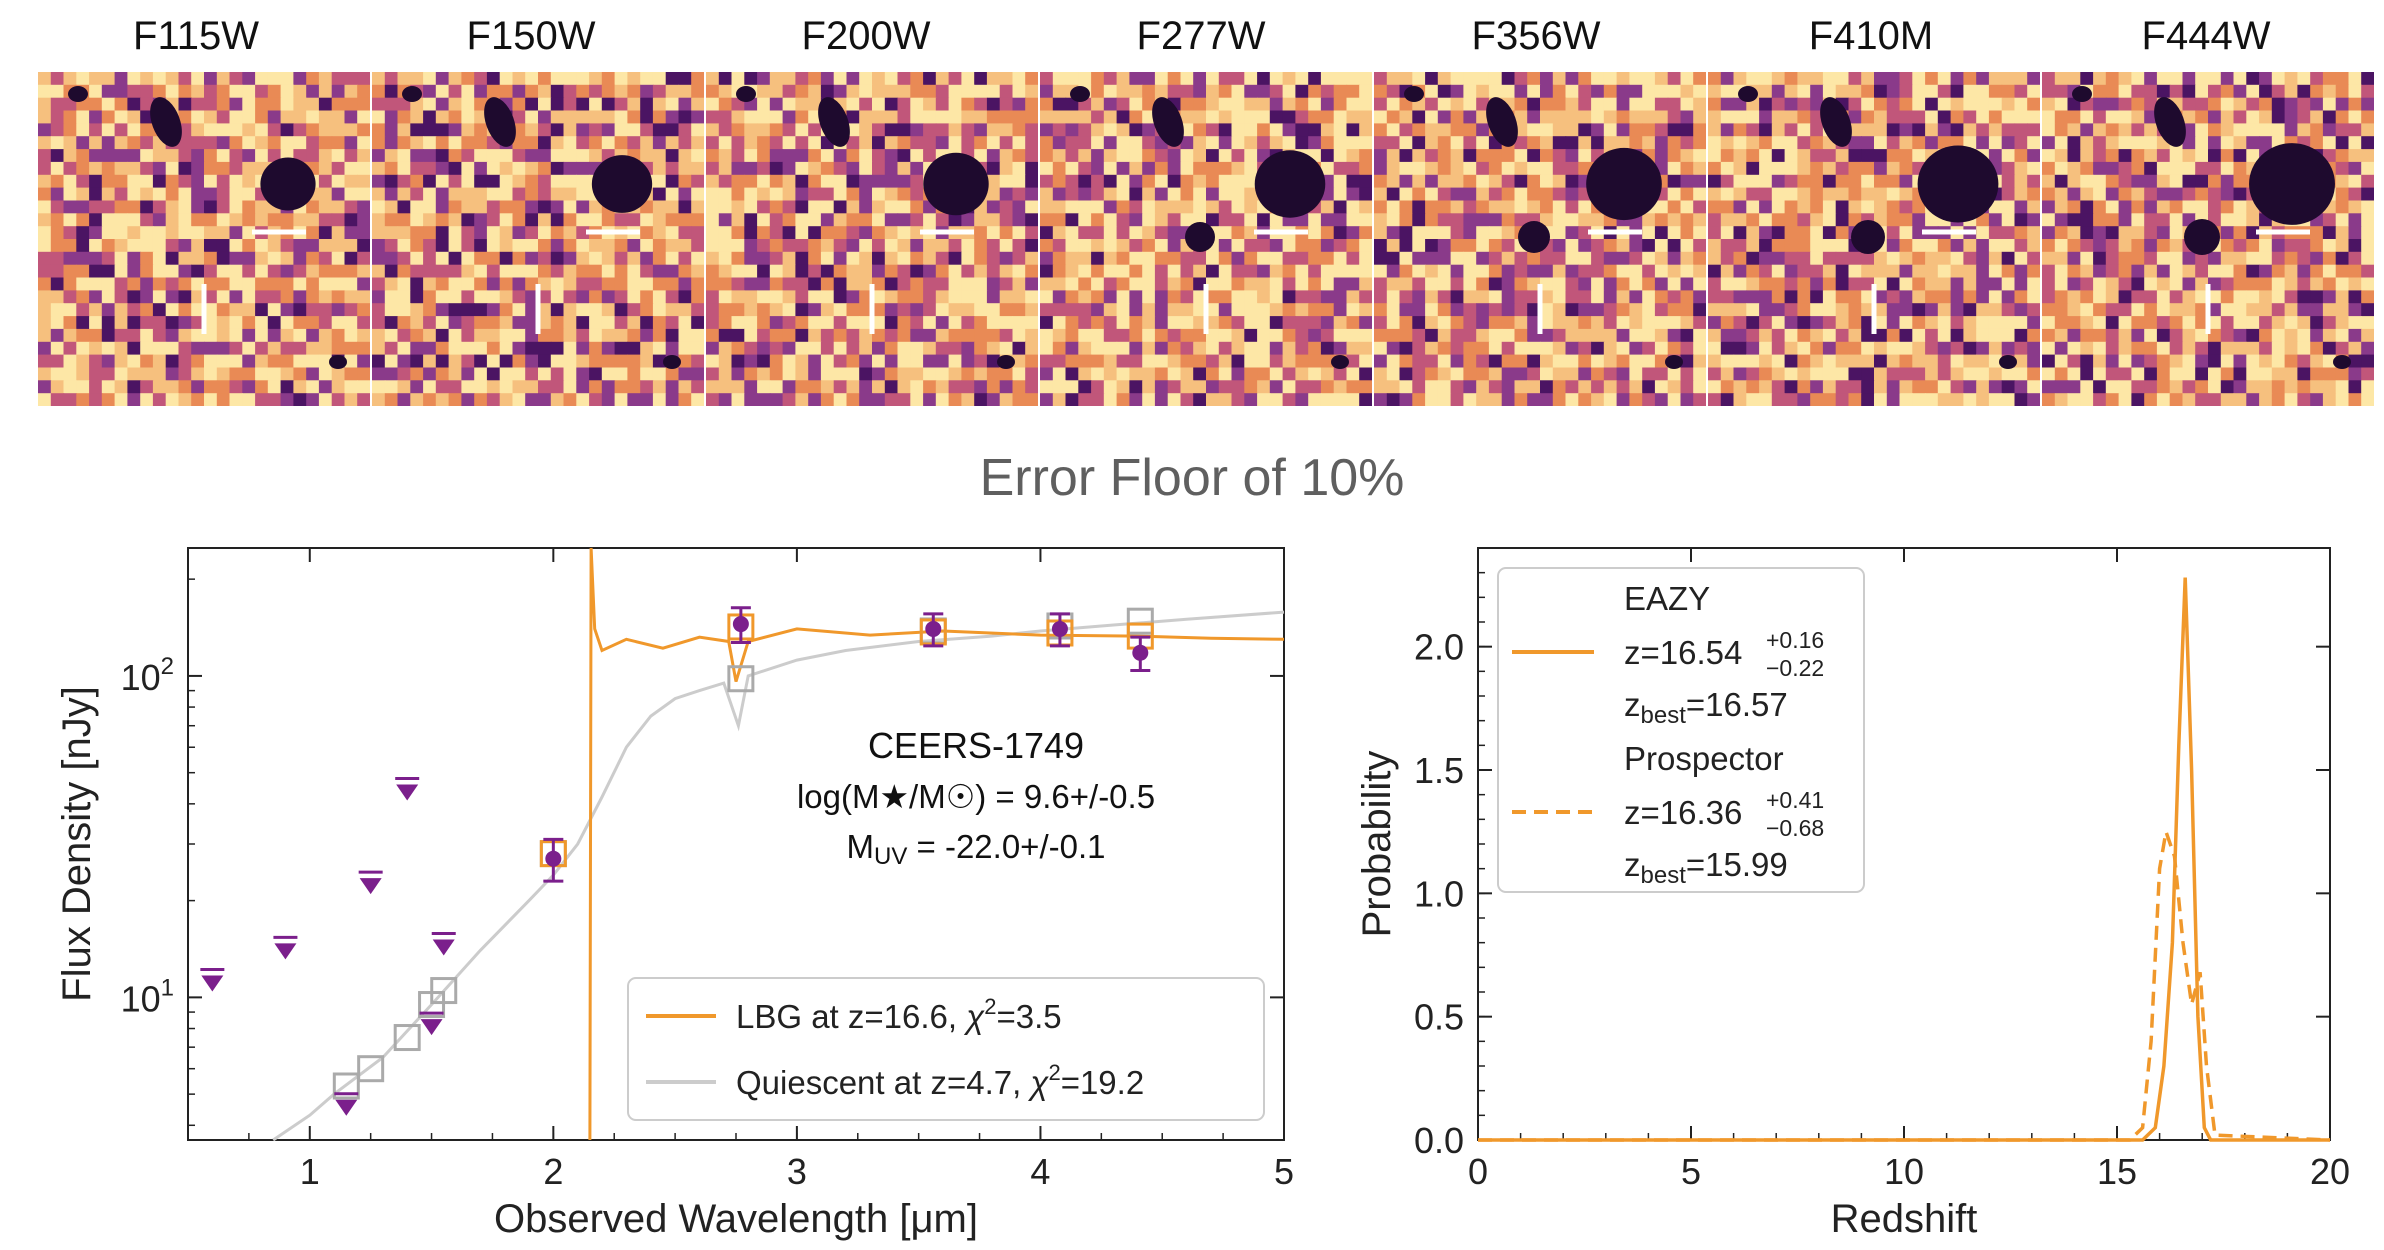 The image size is (2384, 1250). I want to click on legend-eazy-zbest: zbest=16.57, so click(1706, 707).